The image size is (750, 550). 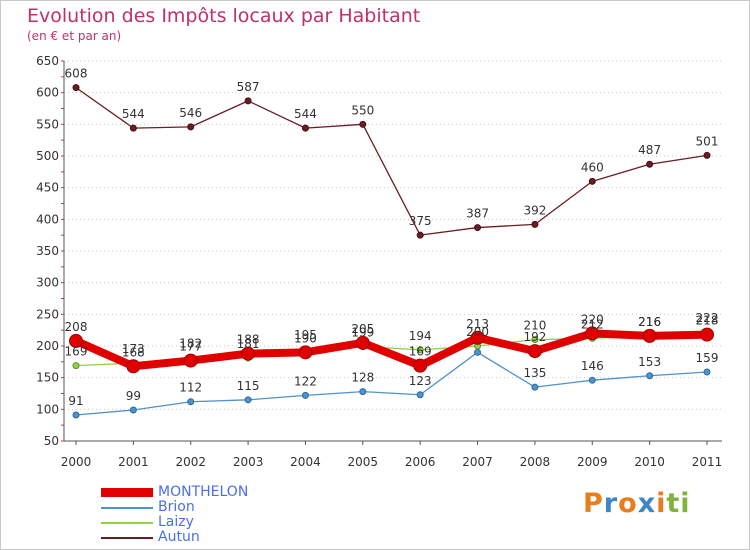 I want to click on series-line-monthelon, so click(x=391, y=350).